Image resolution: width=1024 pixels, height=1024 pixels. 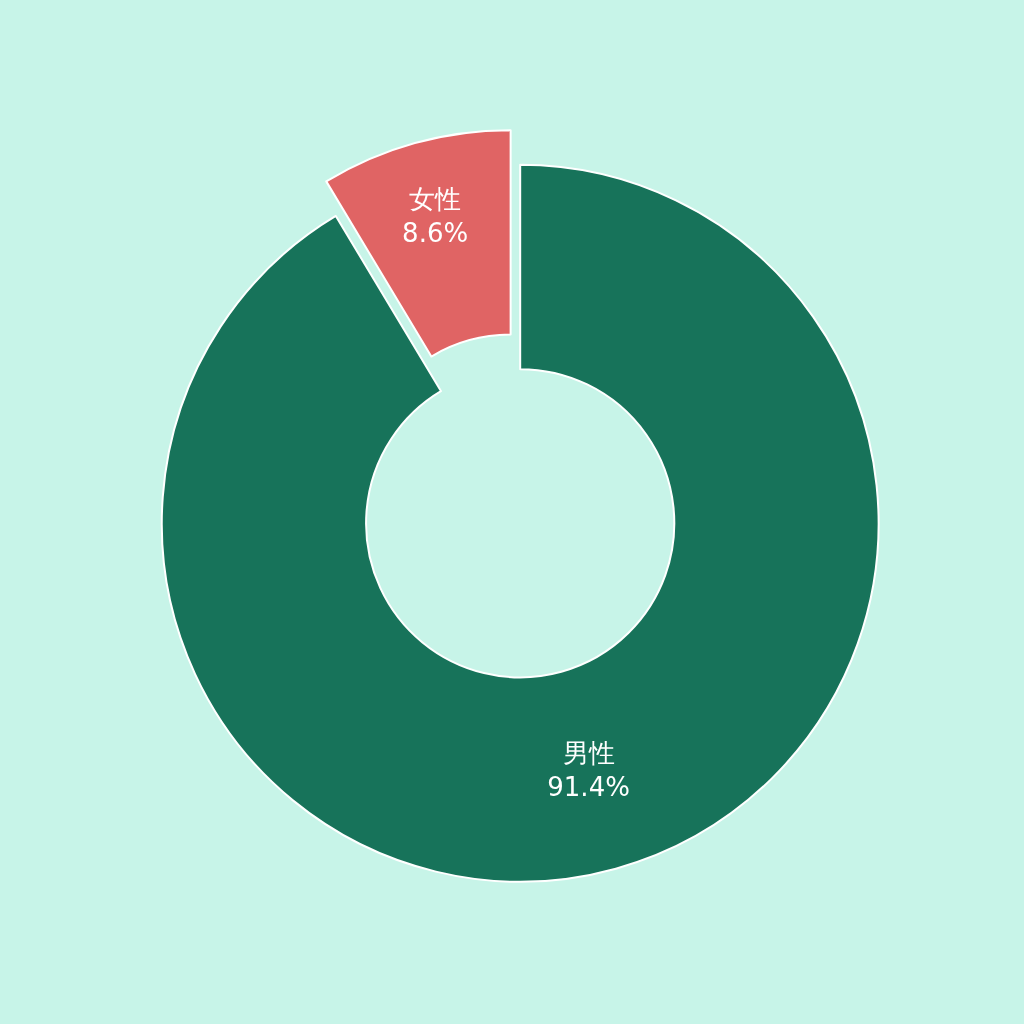 What do you see at coordinates (588, 787) in the screenshot?
I see `data-label: 91.4%` at bounding box center [588, 787].